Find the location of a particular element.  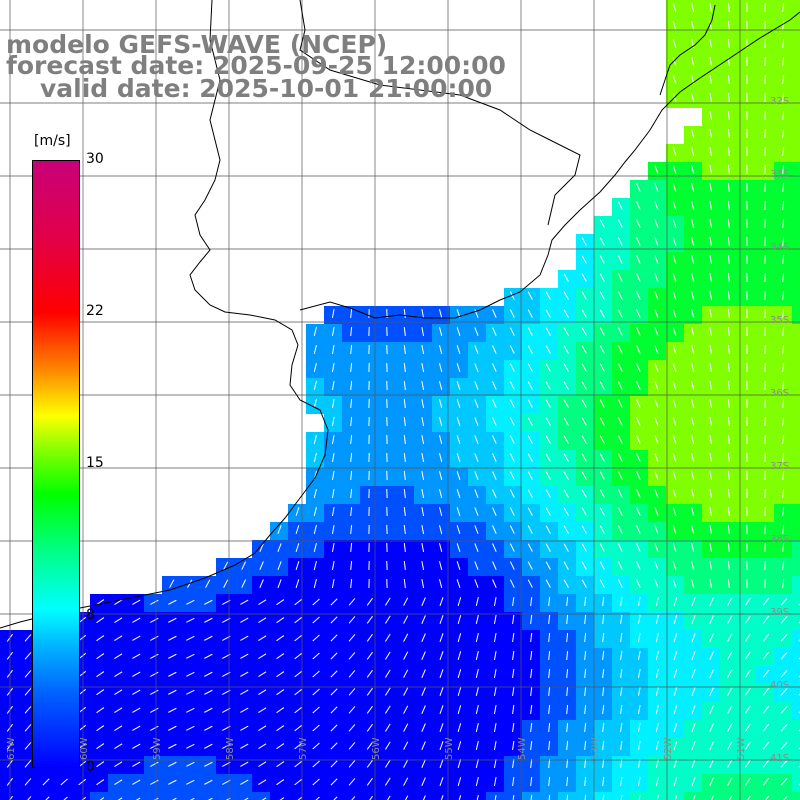

longitude-label: 59W is located at coordinates (157, 748).